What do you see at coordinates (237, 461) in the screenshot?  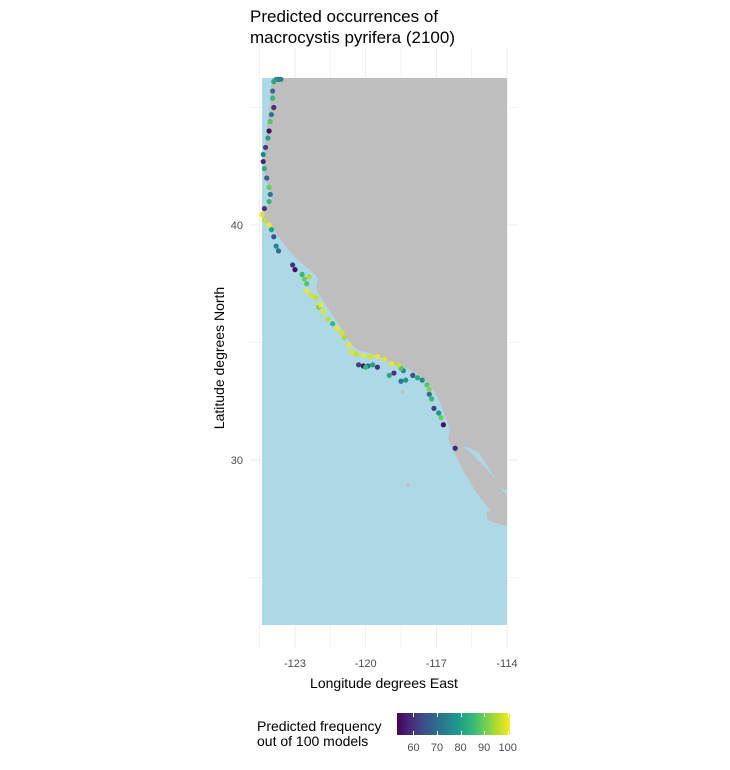 I see `y-tick-label: 30` at bounding box center [237, 461].